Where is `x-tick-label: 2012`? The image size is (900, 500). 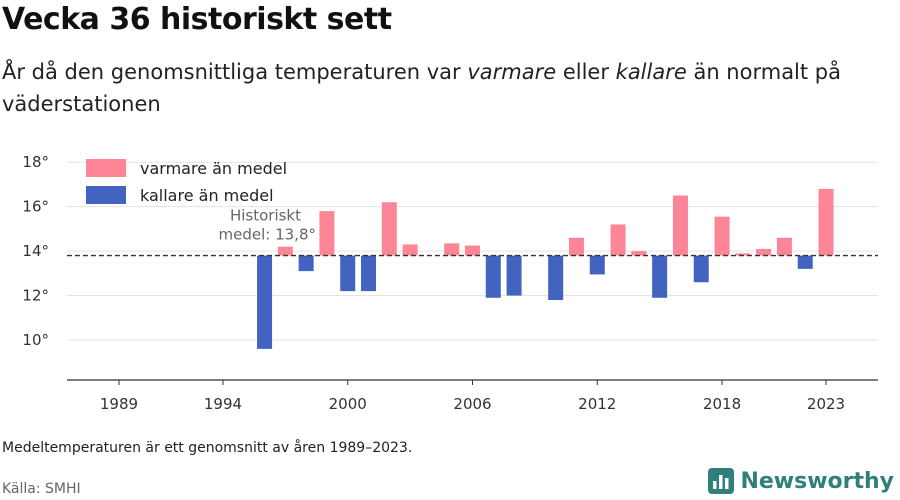
x-tick-label: 2012 is located at coordinates (597, 404).